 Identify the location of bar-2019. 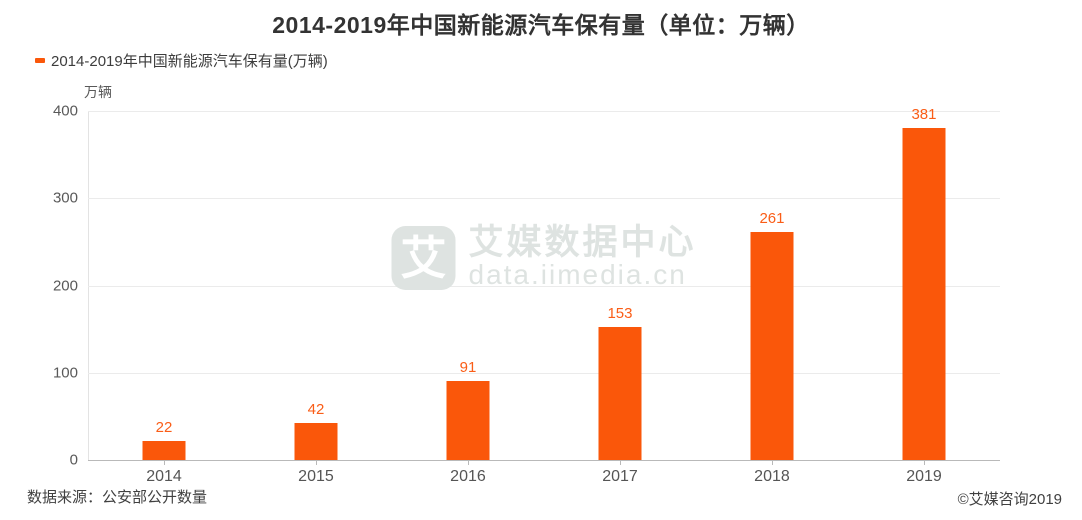
(924, 293).